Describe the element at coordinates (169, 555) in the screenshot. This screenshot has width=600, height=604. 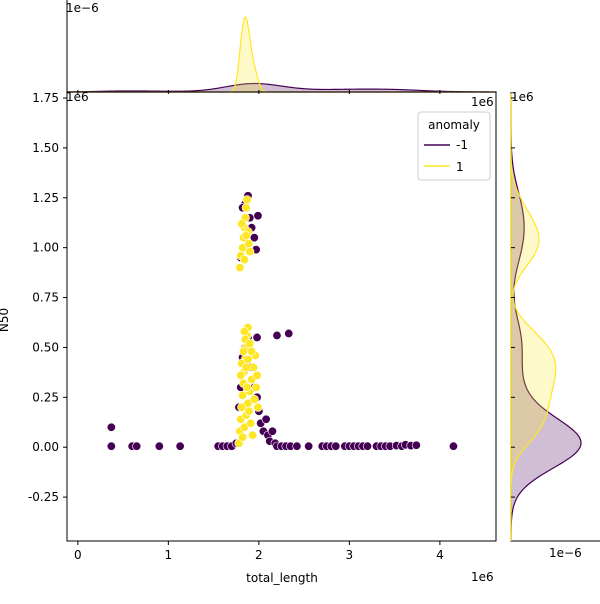
I see `x-tick-label: 1` at that location.